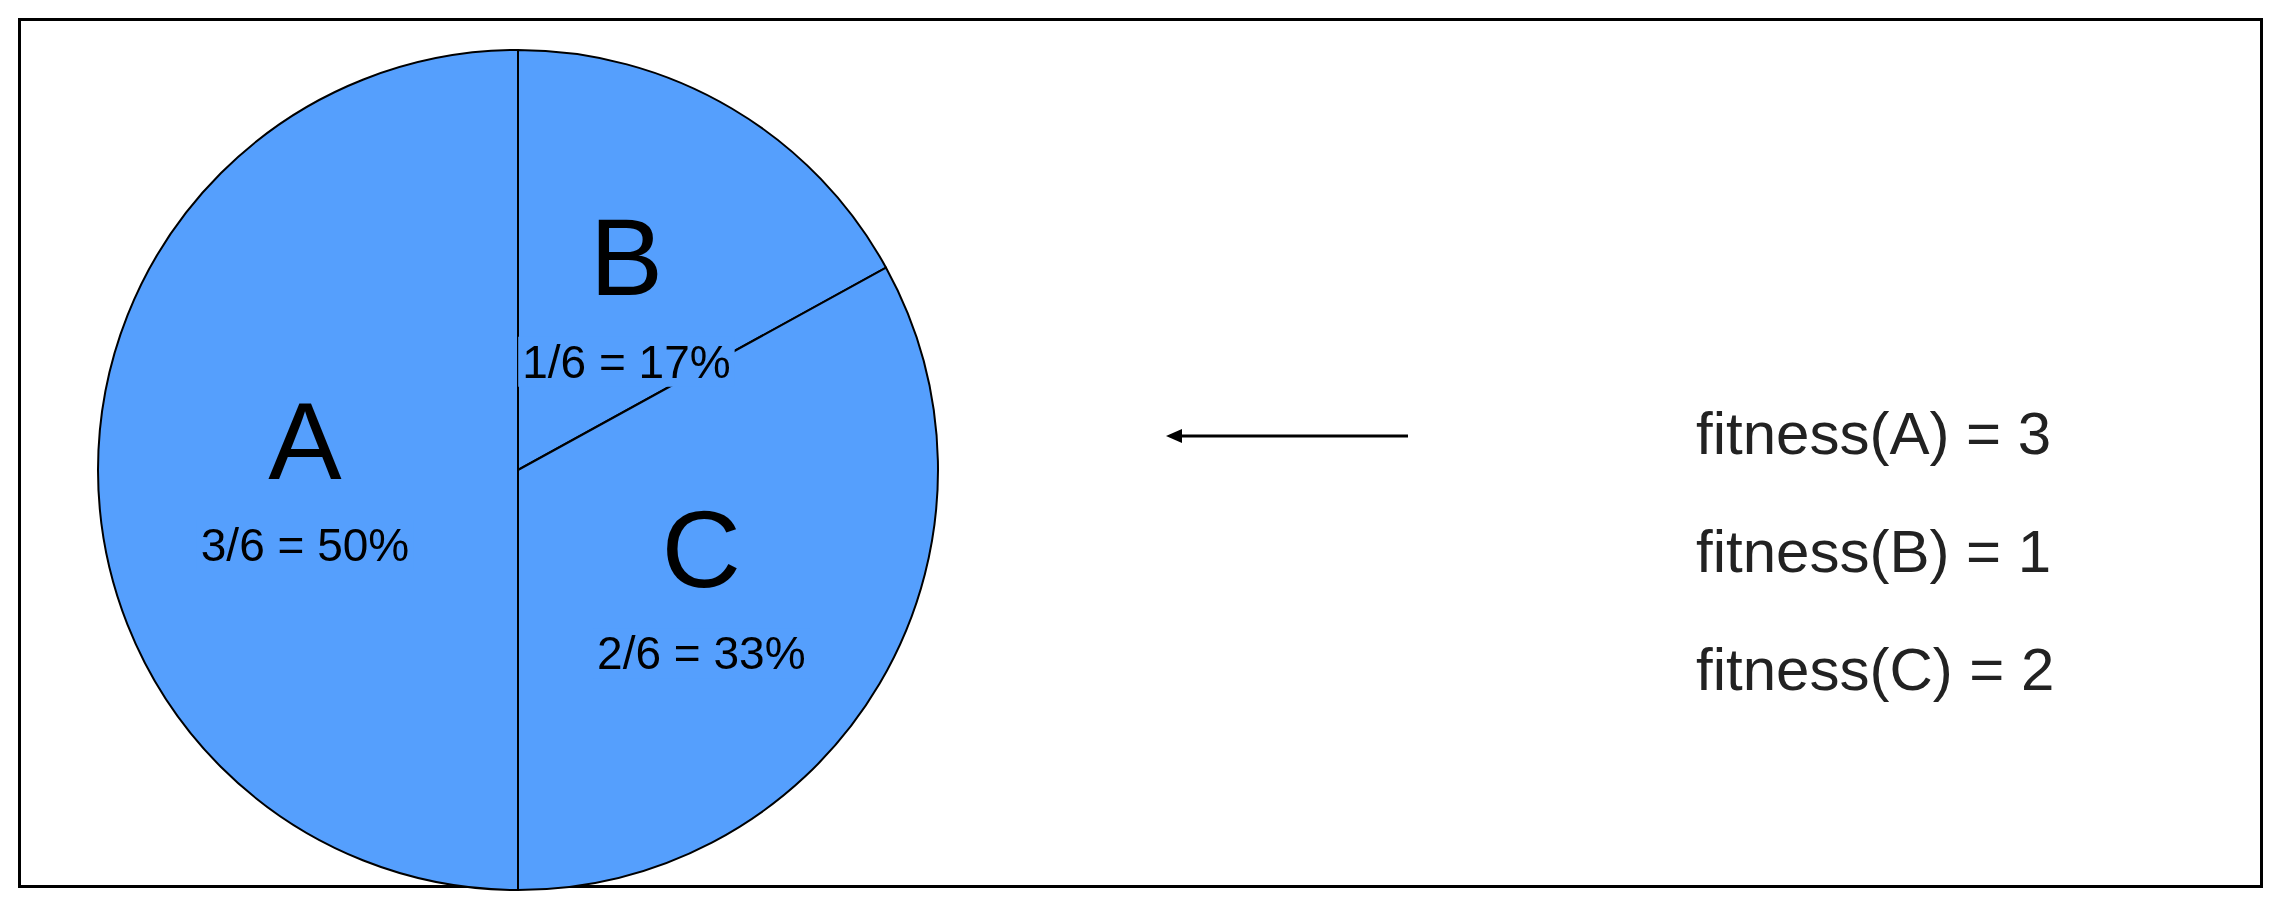 Image resolution: width=2281 pixels, height=907 pixels. I want to click on text: fitness(B) = 1, so click(1874, 551).